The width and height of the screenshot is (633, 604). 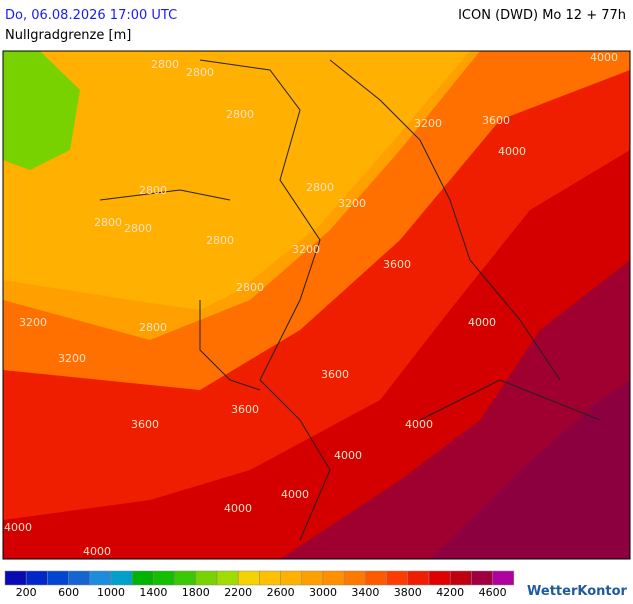 I want to click on colorbar-label: 4600, so click(x=493, y=592).